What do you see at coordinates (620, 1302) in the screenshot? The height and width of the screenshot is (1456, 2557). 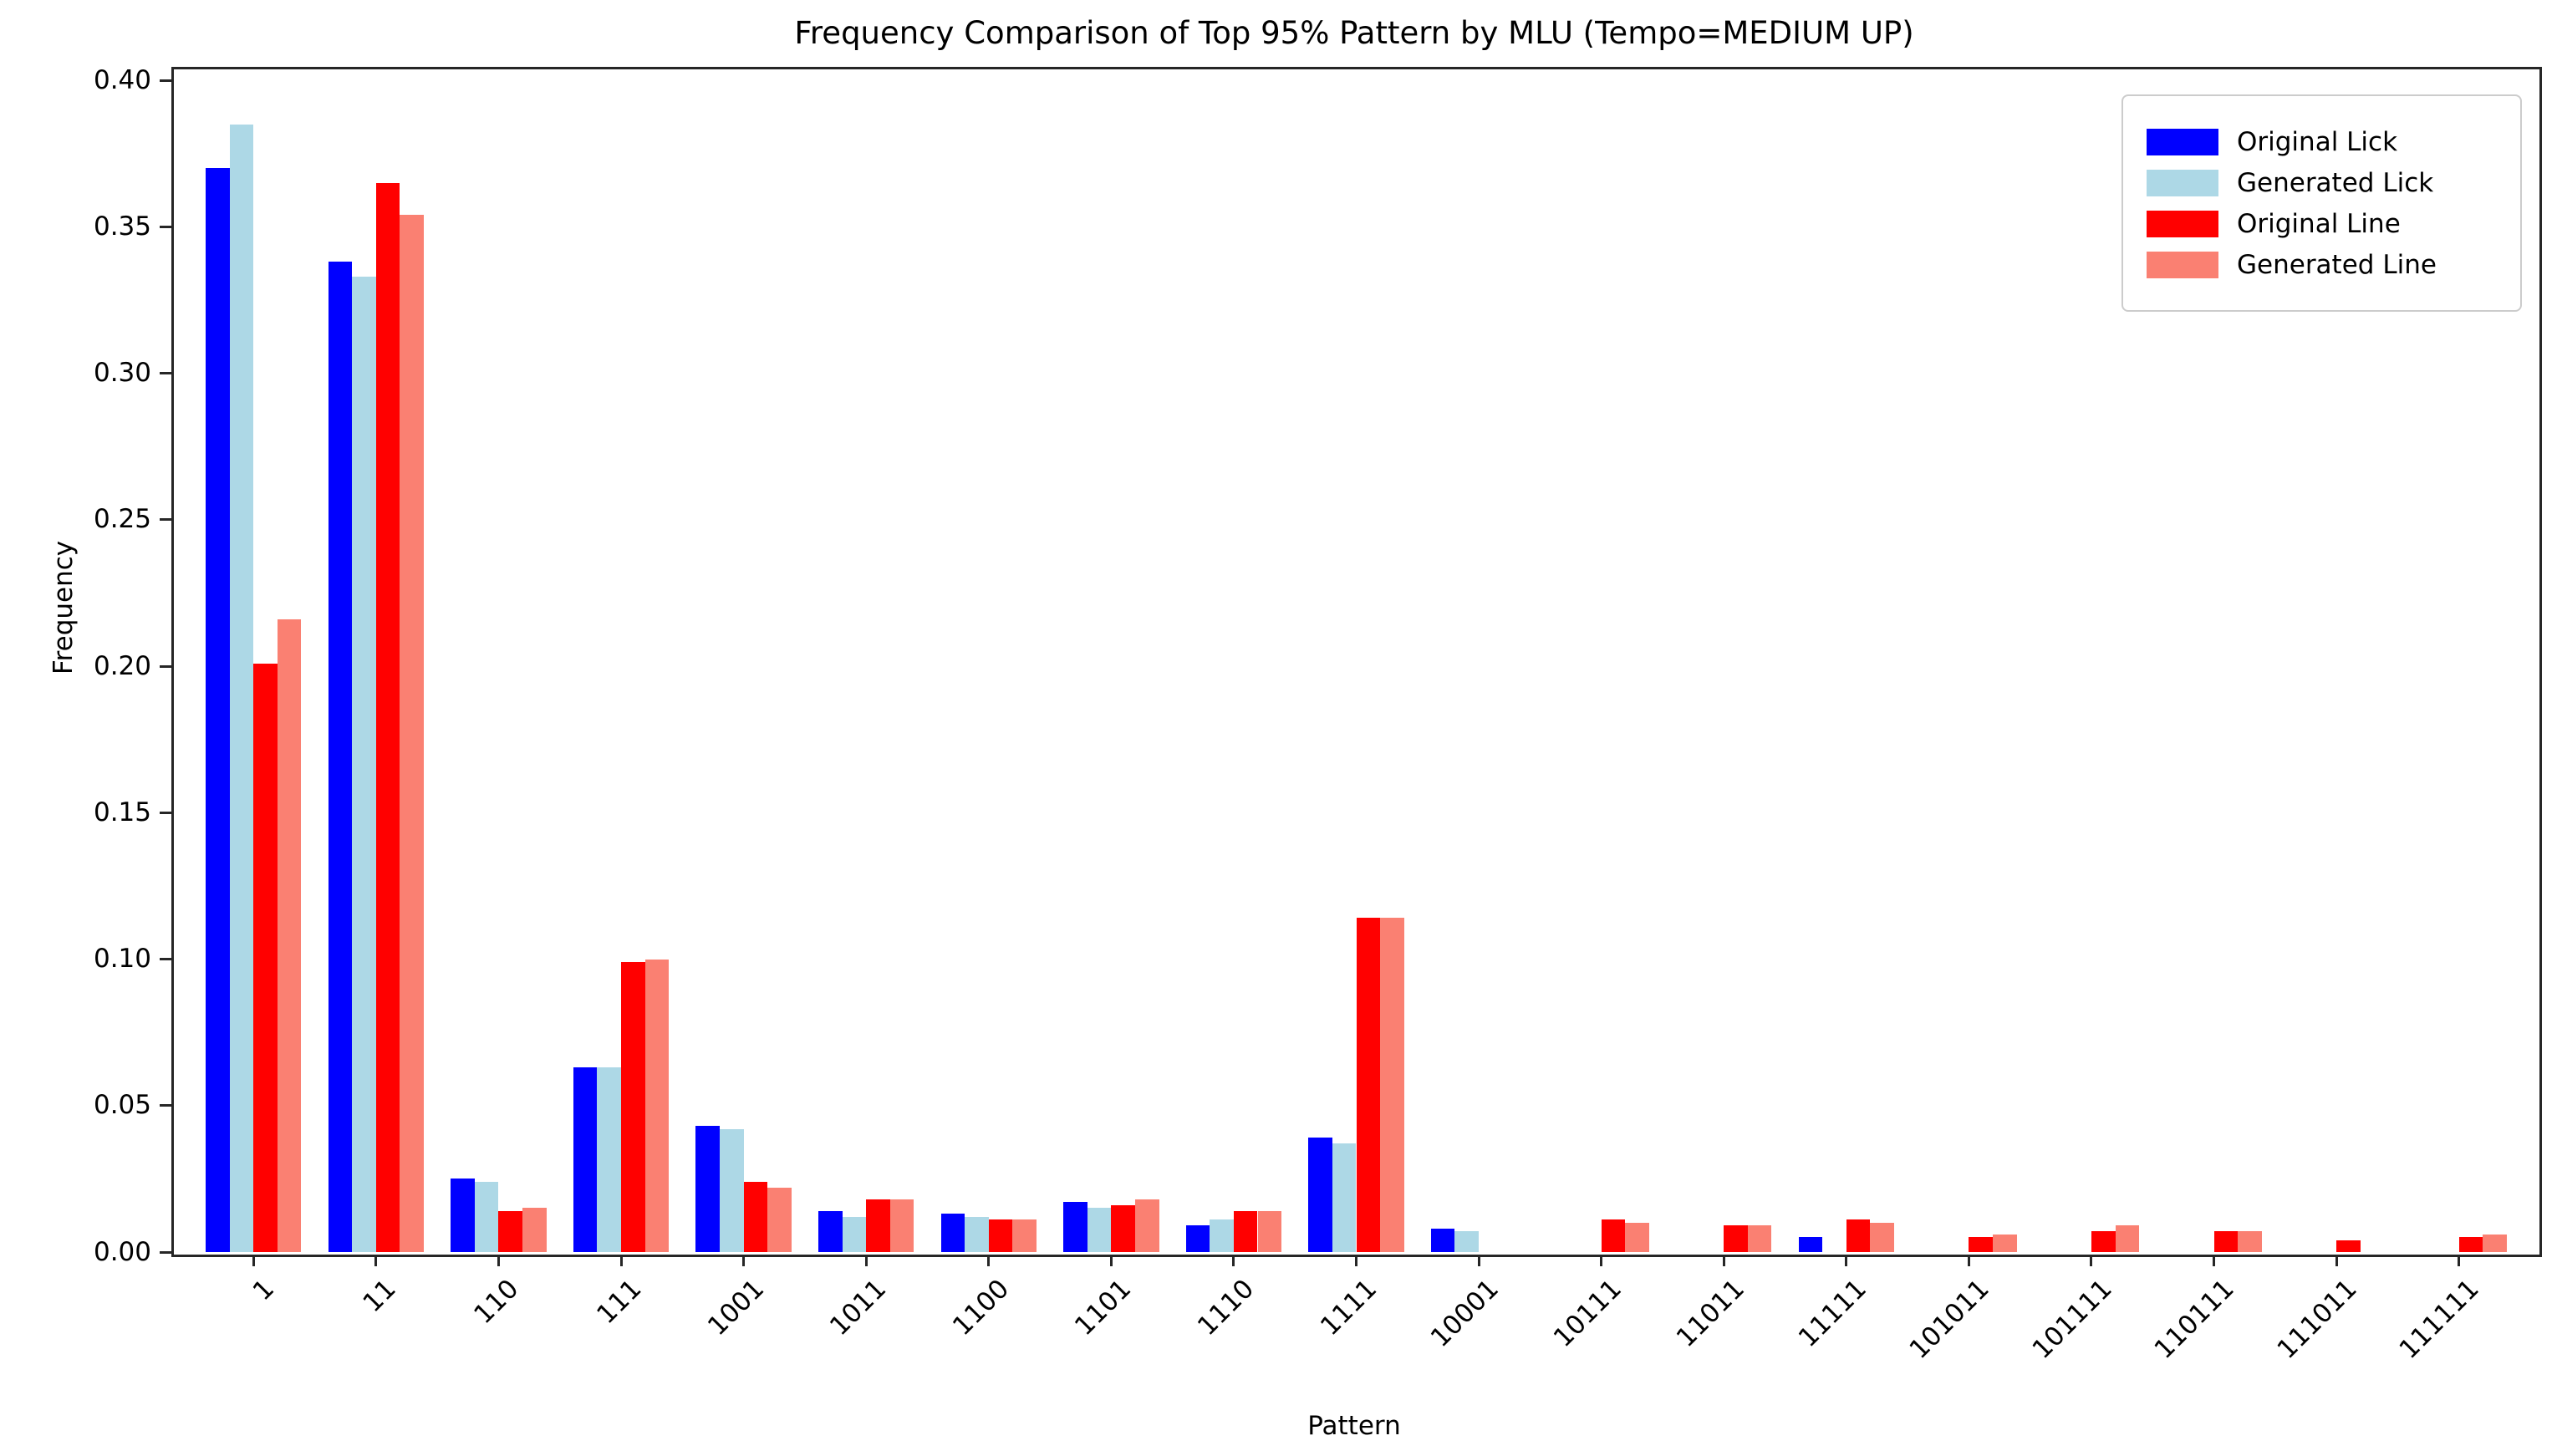 I see `x-tick-label: 111` at bounding box center [620, 1302].